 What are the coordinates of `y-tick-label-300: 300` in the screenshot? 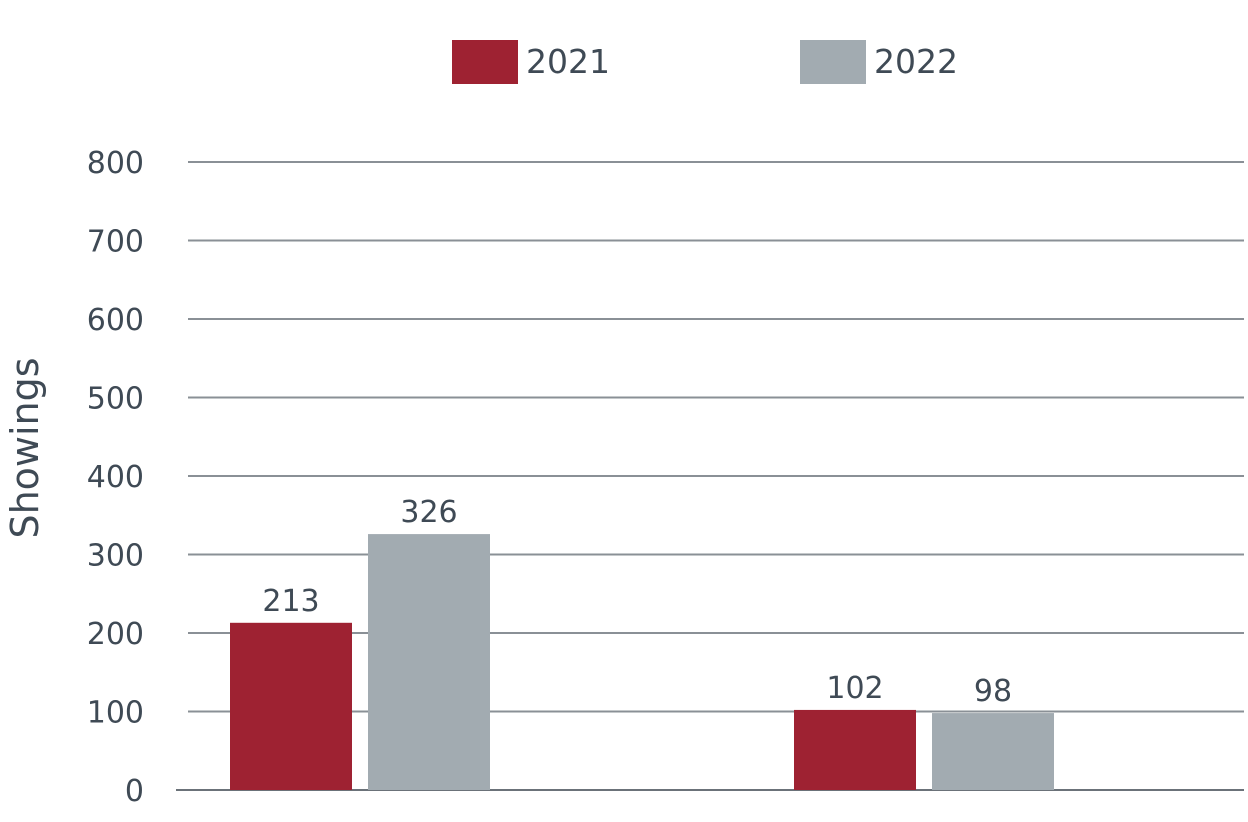 It's located at (115, 556).